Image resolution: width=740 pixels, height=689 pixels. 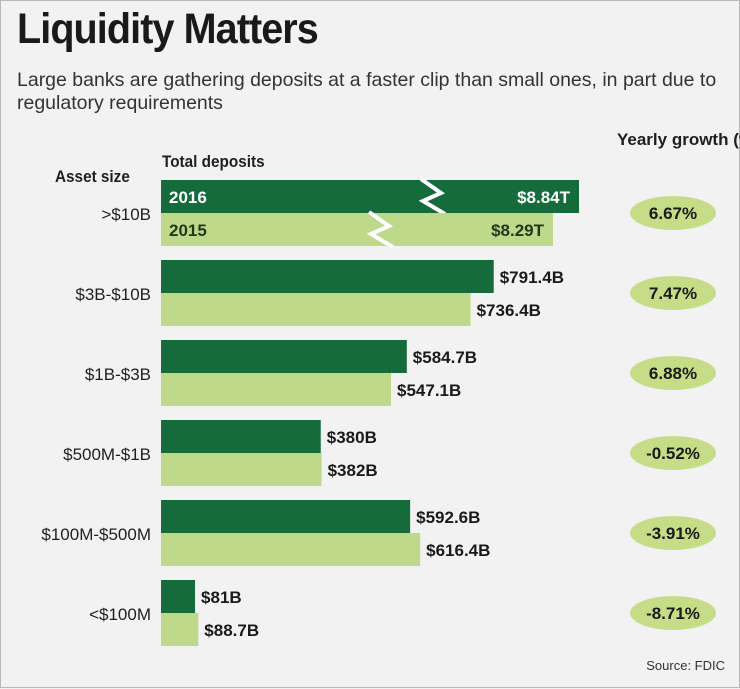 I want to click on category-label: $100M-$500M, so click(x=96, y=534).